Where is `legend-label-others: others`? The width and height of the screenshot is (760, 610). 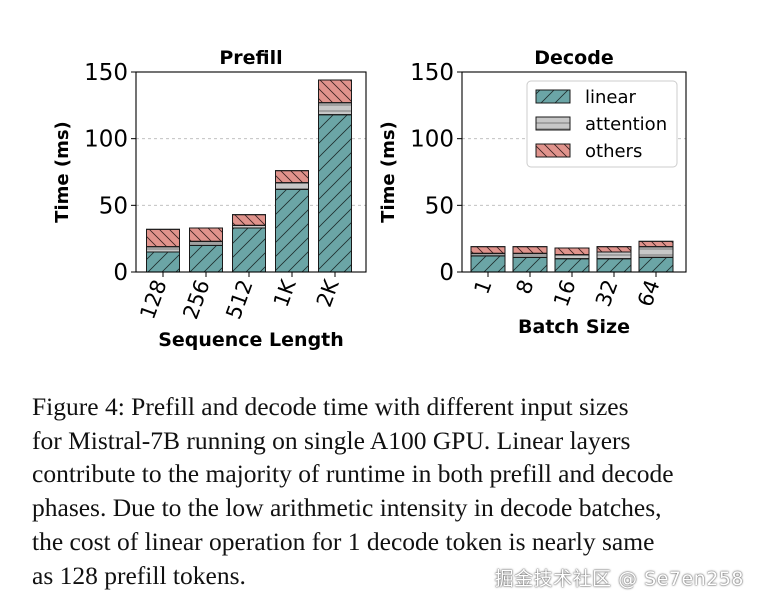 legend-label-others: others is located at coordinates (613, 151).